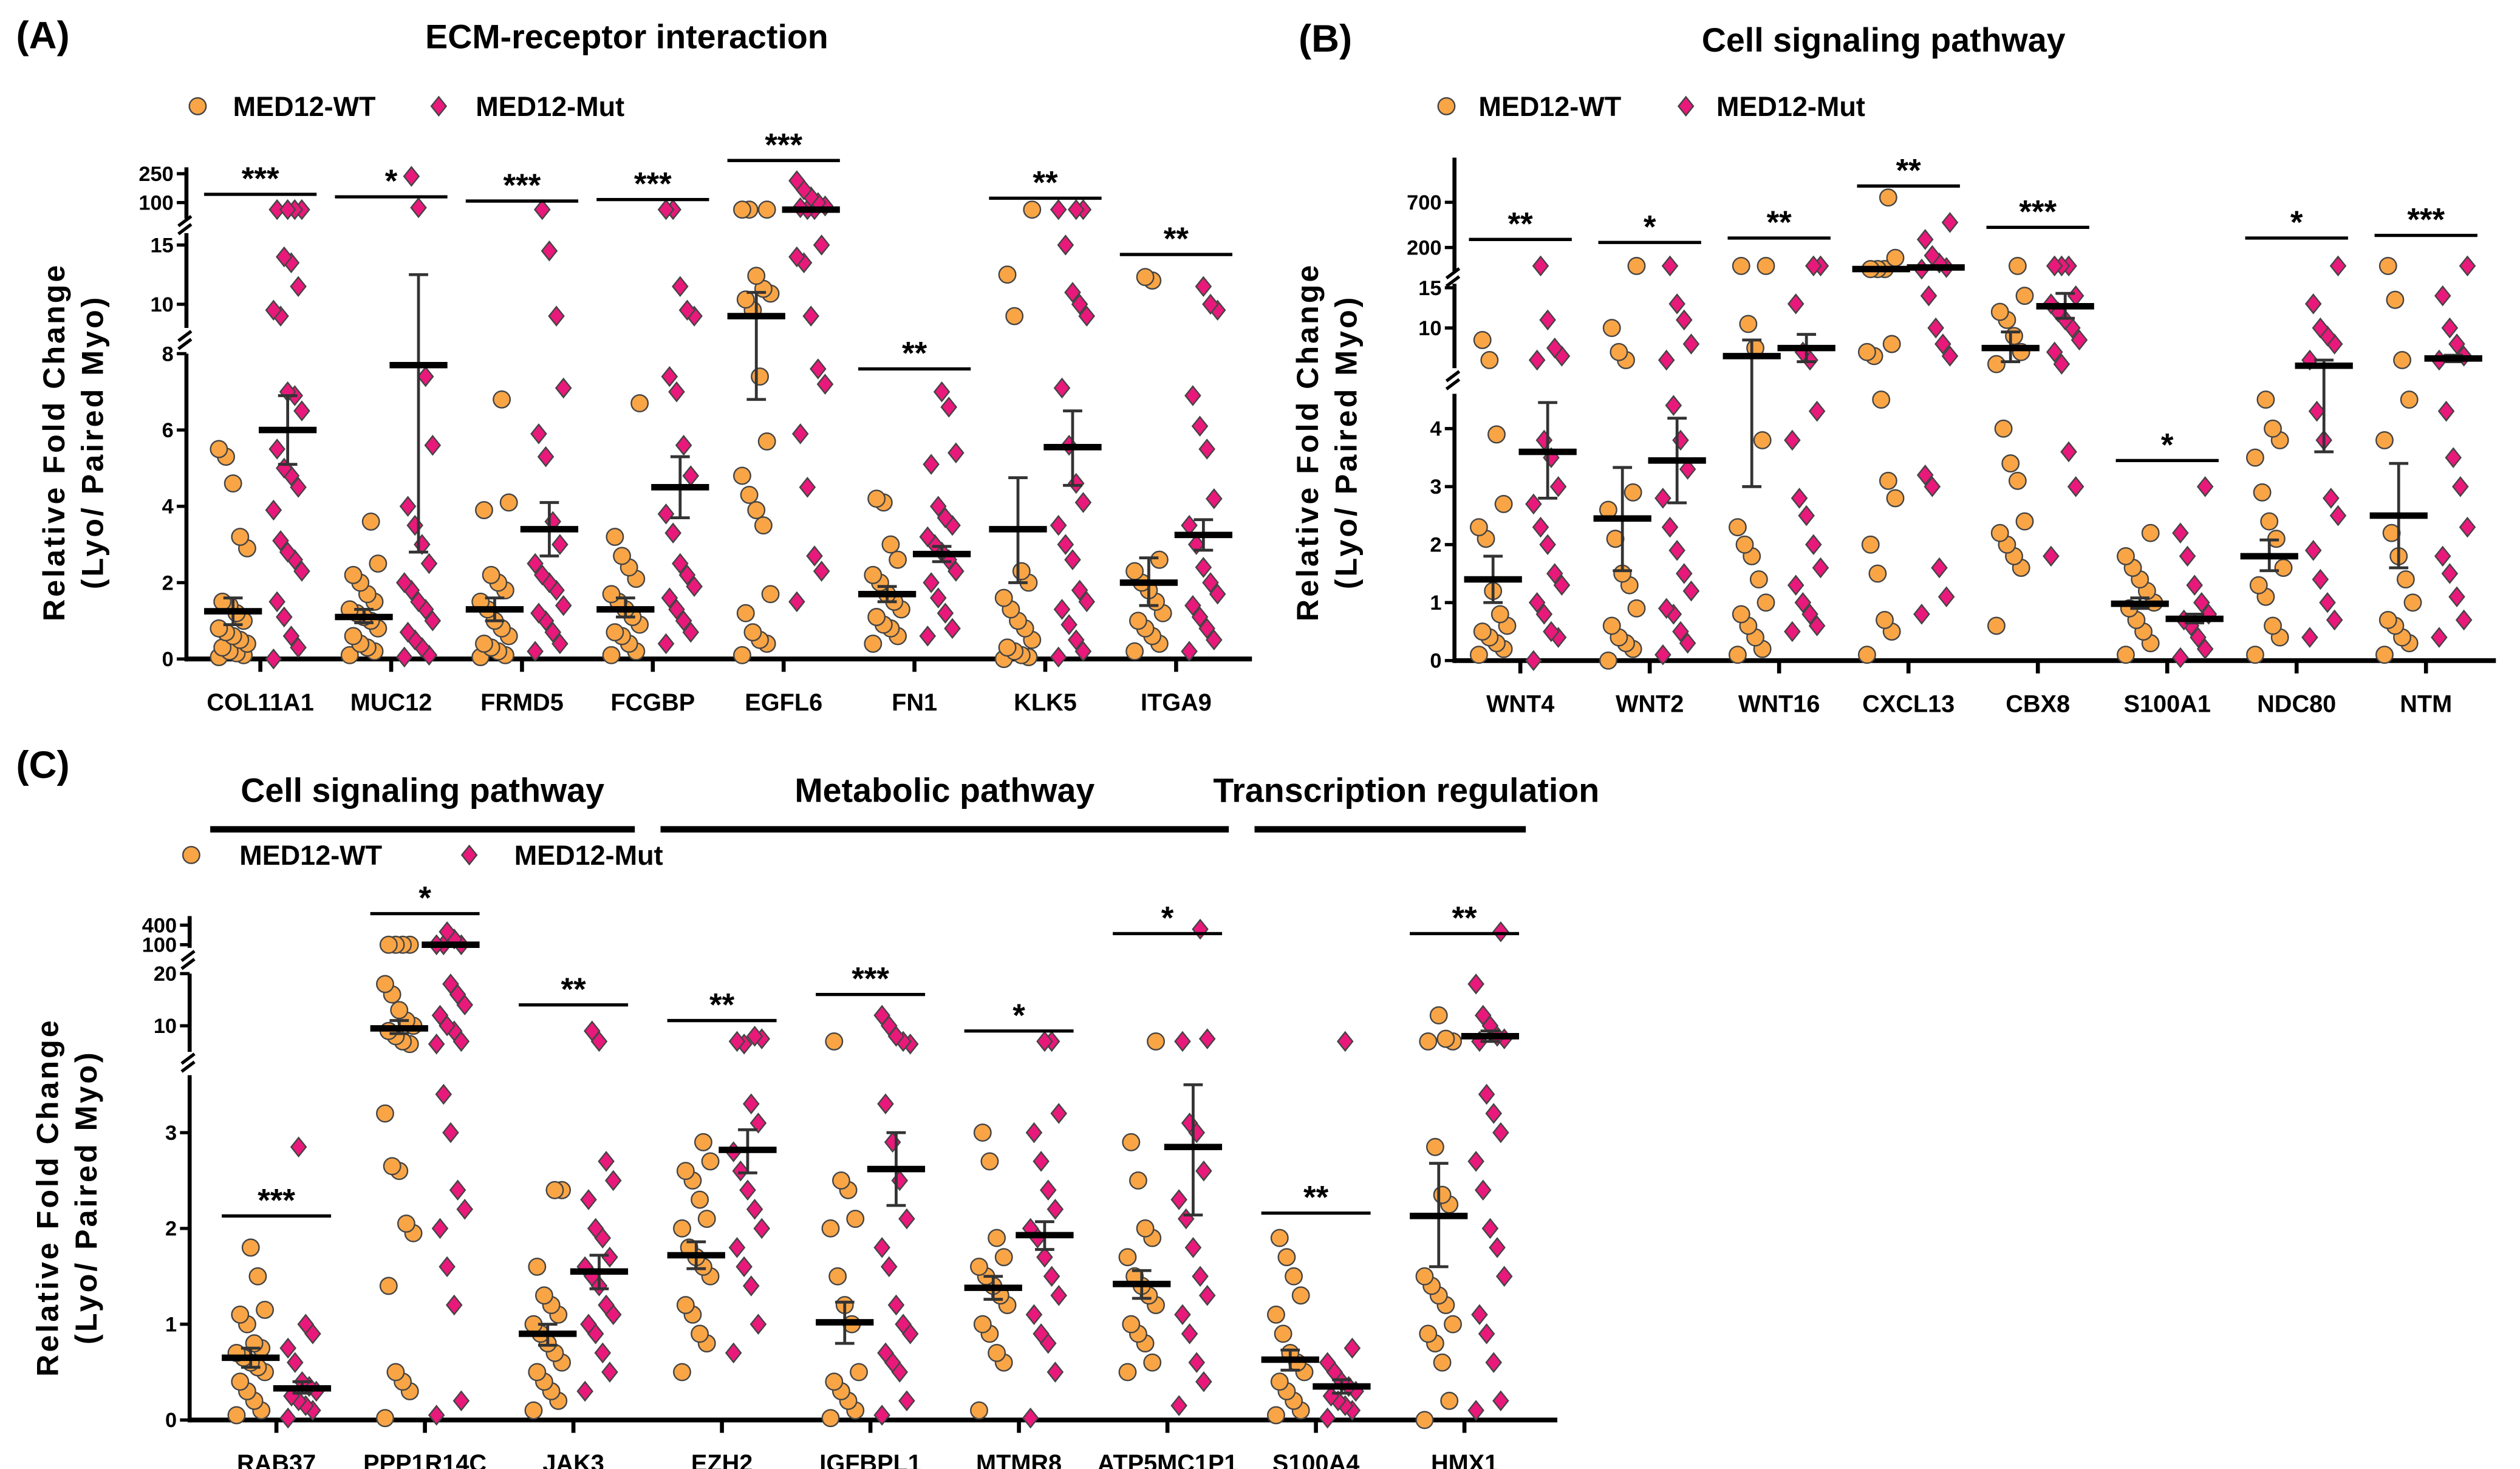 Image resolution: width=2520 pixels, height=1469 pixels. What do you see at coordinates (42, 765) in the screenshot?
I see `panel-label: (C)` at bounding box center [42, 765].